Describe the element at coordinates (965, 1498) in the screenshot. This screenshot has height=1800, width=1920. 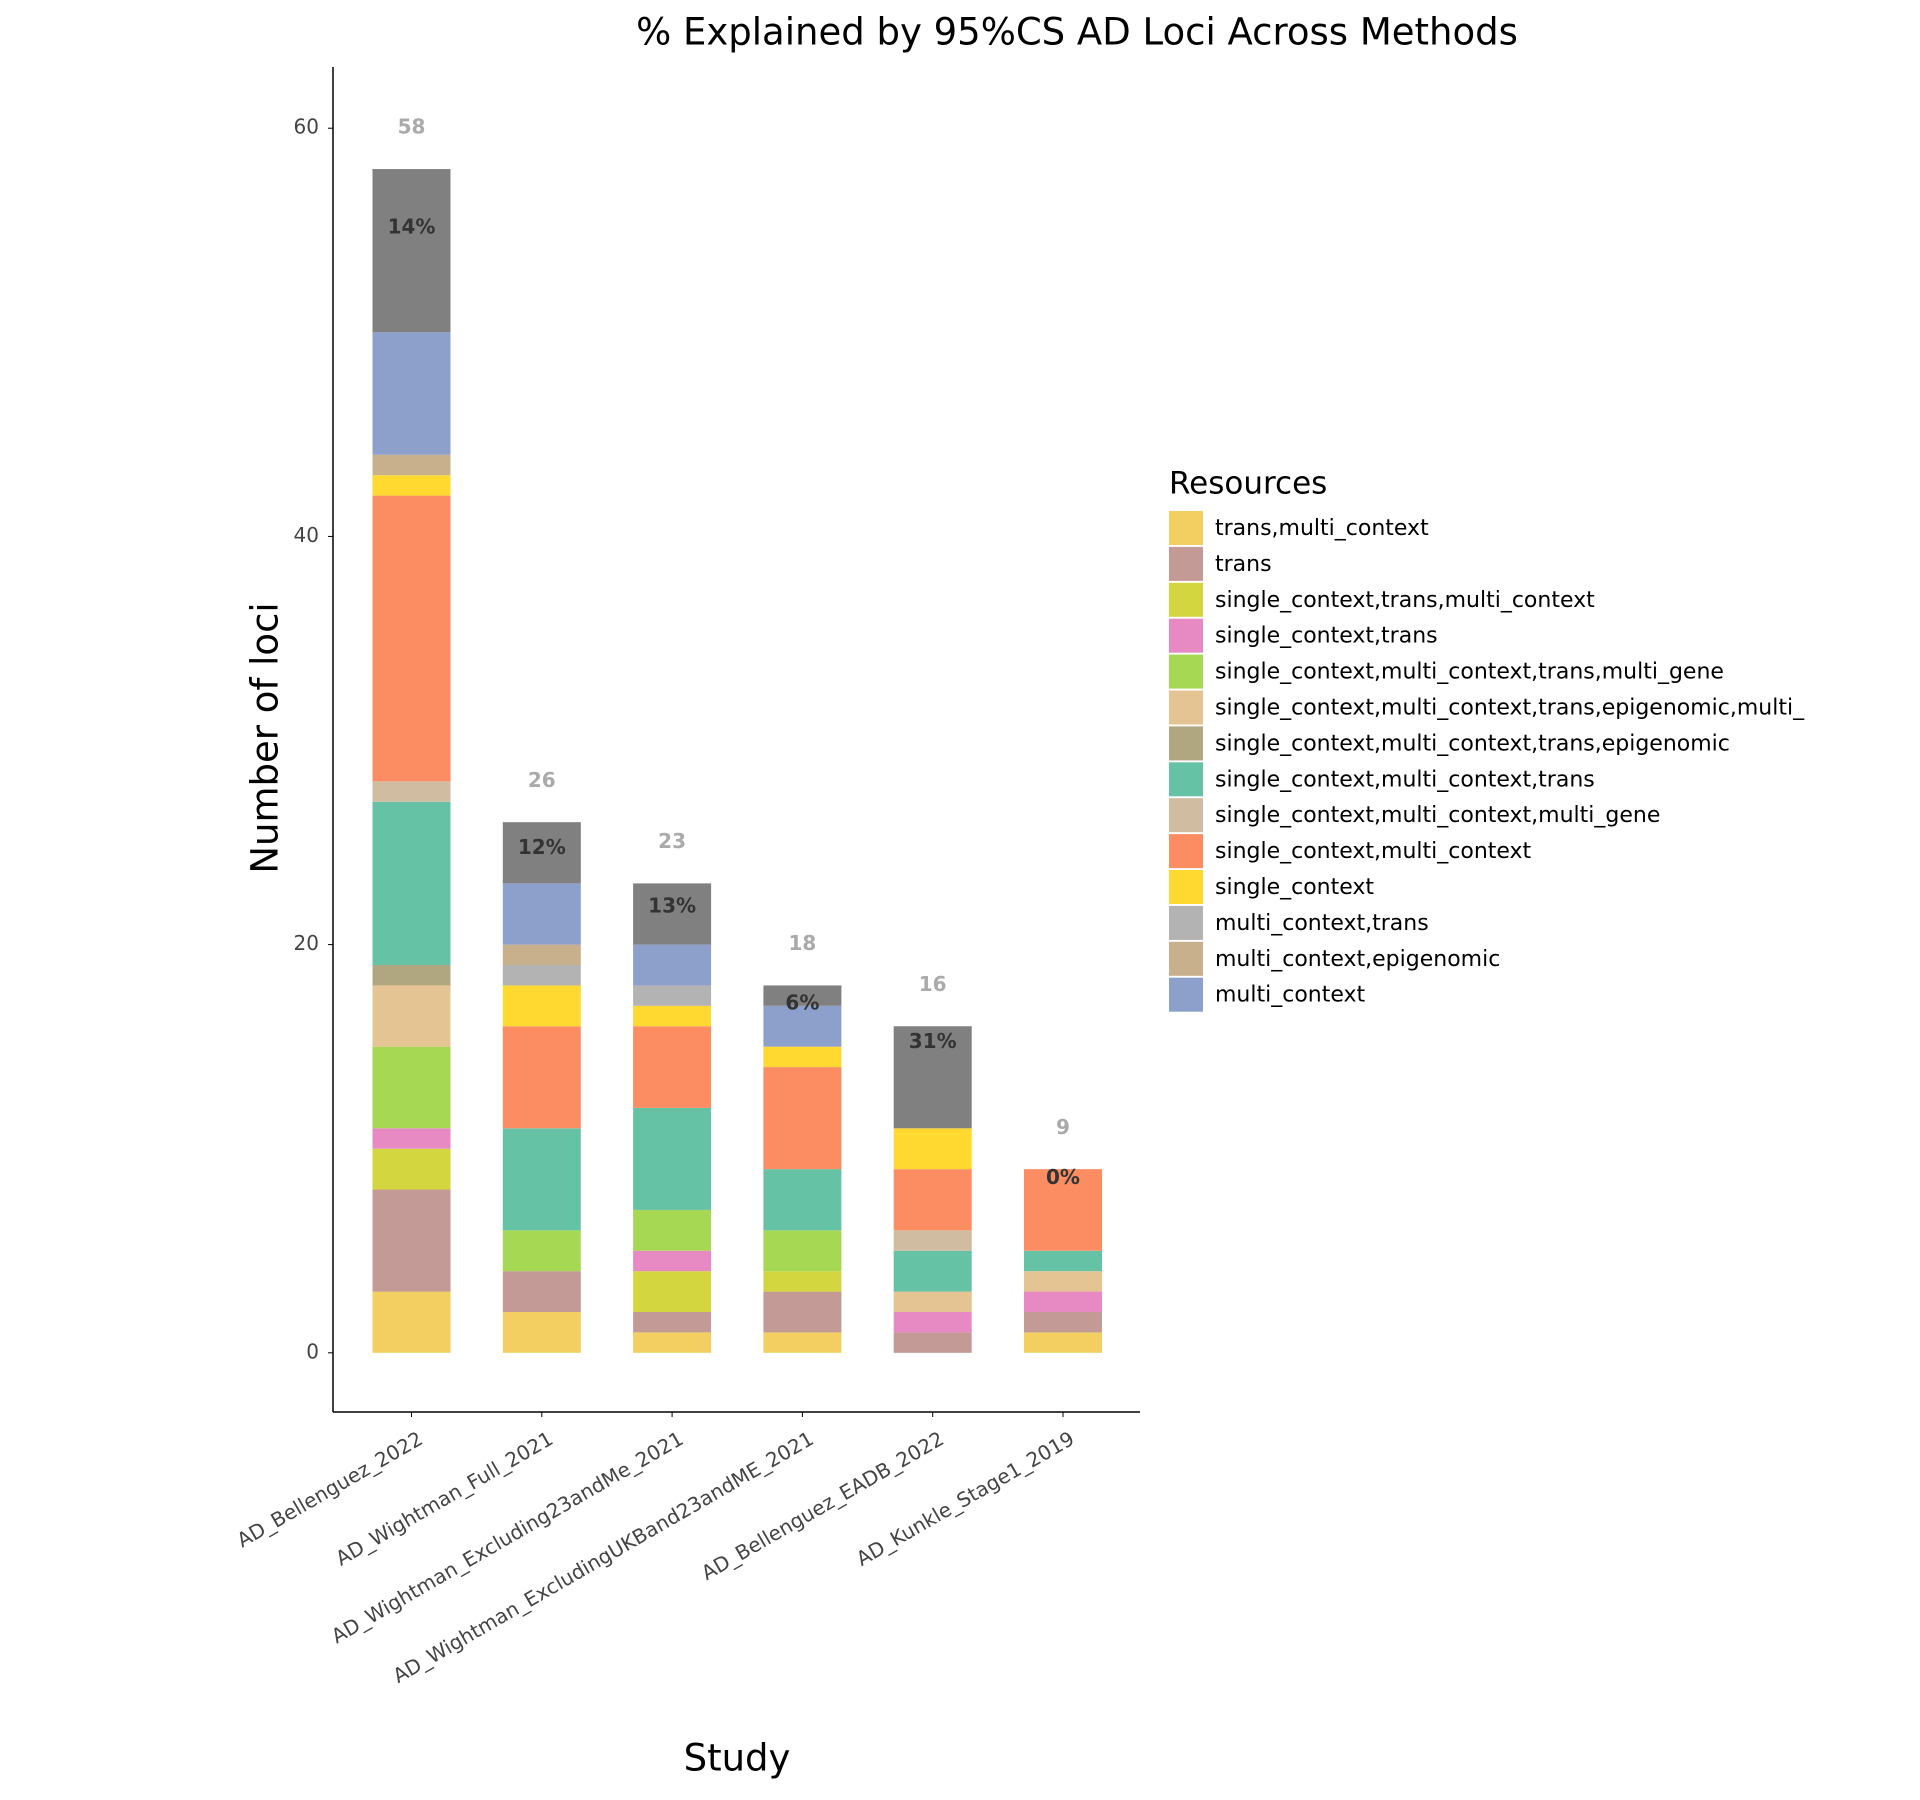
I see `x-tick-label: AD_Kunkle_Stage1_2019` at that location.